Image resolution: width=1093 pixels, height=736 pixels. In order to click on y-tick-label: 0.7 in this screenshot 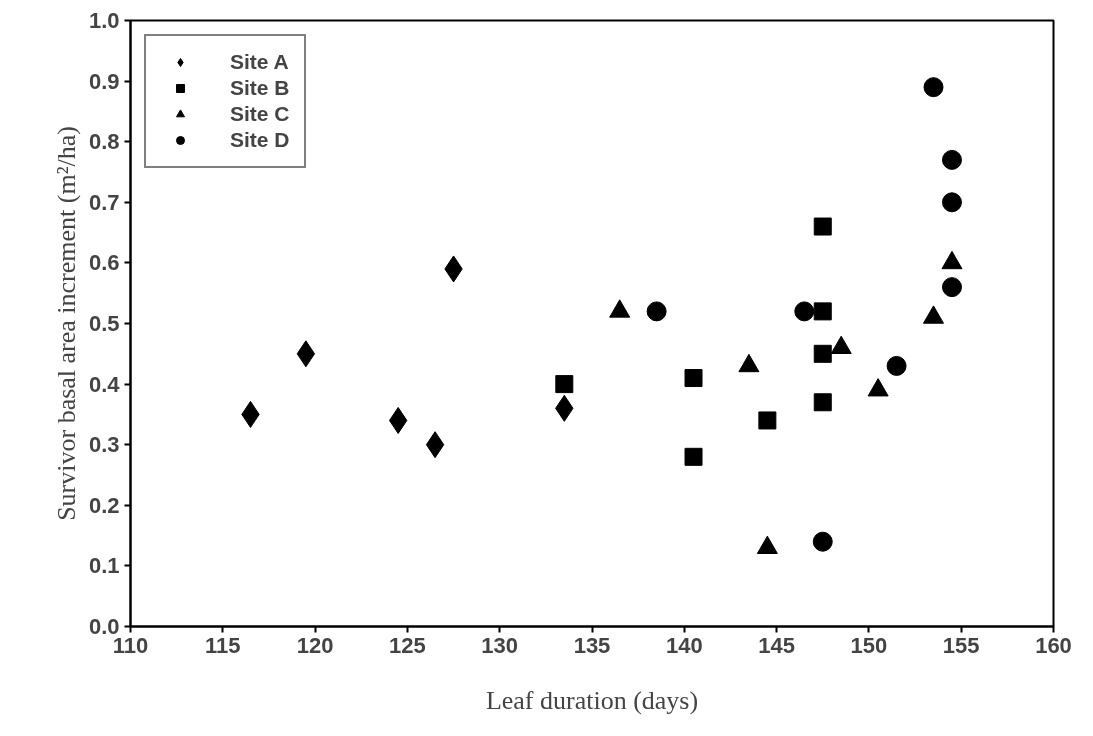, I will do `click(104, 202)`.